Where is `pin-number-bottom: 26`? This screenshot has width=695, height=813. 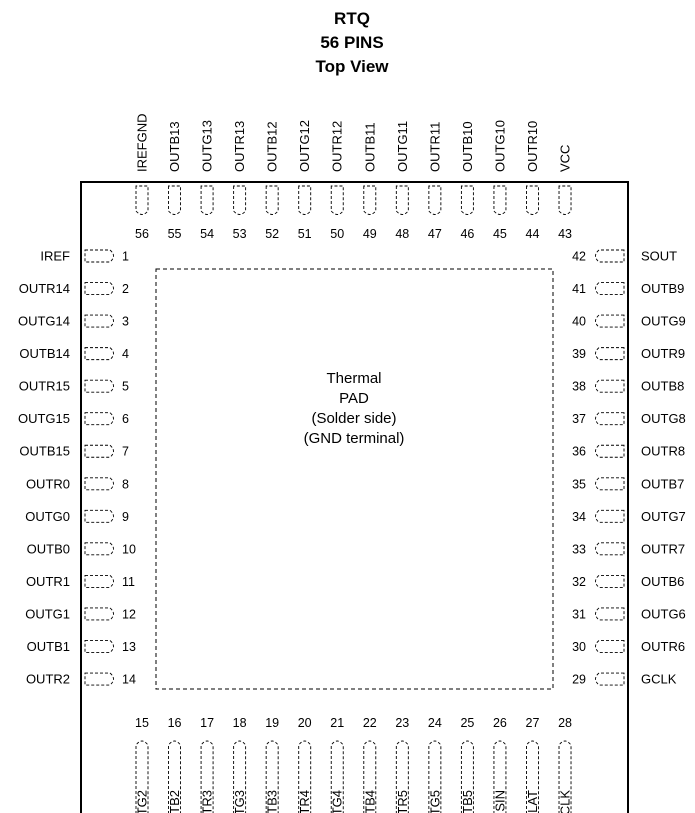 pin-number-bottom: 26 is located at coordinates (500, 723).